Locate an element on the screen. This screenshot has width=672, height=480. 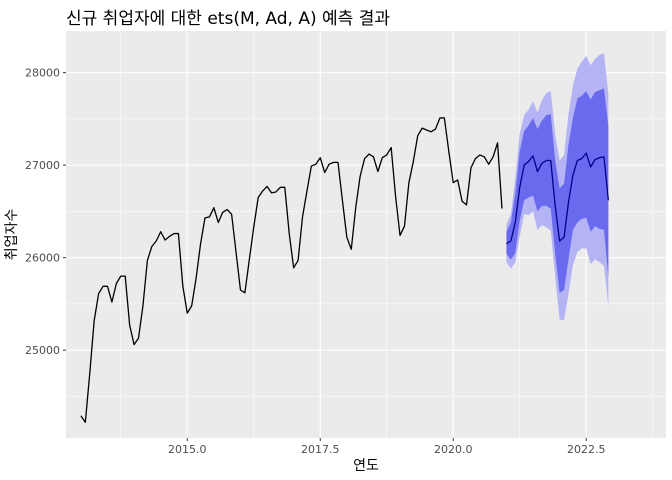
y-tick-label: 27000 is located at coordinates (42, 165).